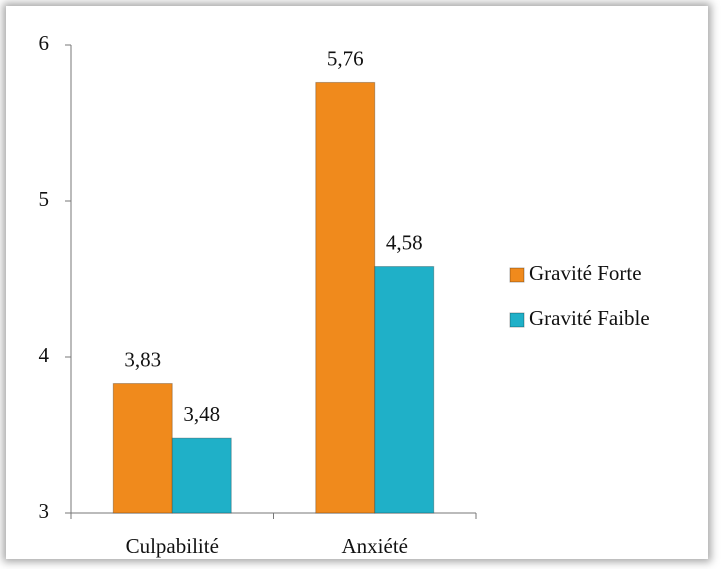  I want to click on legend-label: Gravité Forte, so click(585, 273).